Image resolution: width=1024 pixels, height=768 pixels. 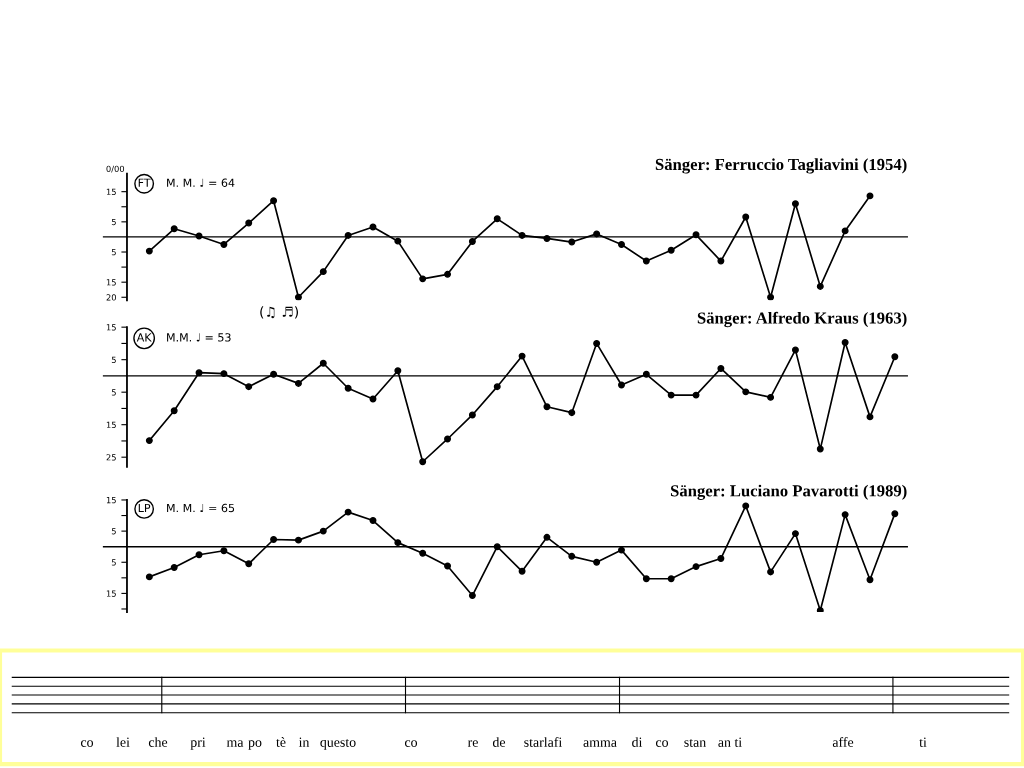 I want to click on text: tè, so click(x=281, y=742).